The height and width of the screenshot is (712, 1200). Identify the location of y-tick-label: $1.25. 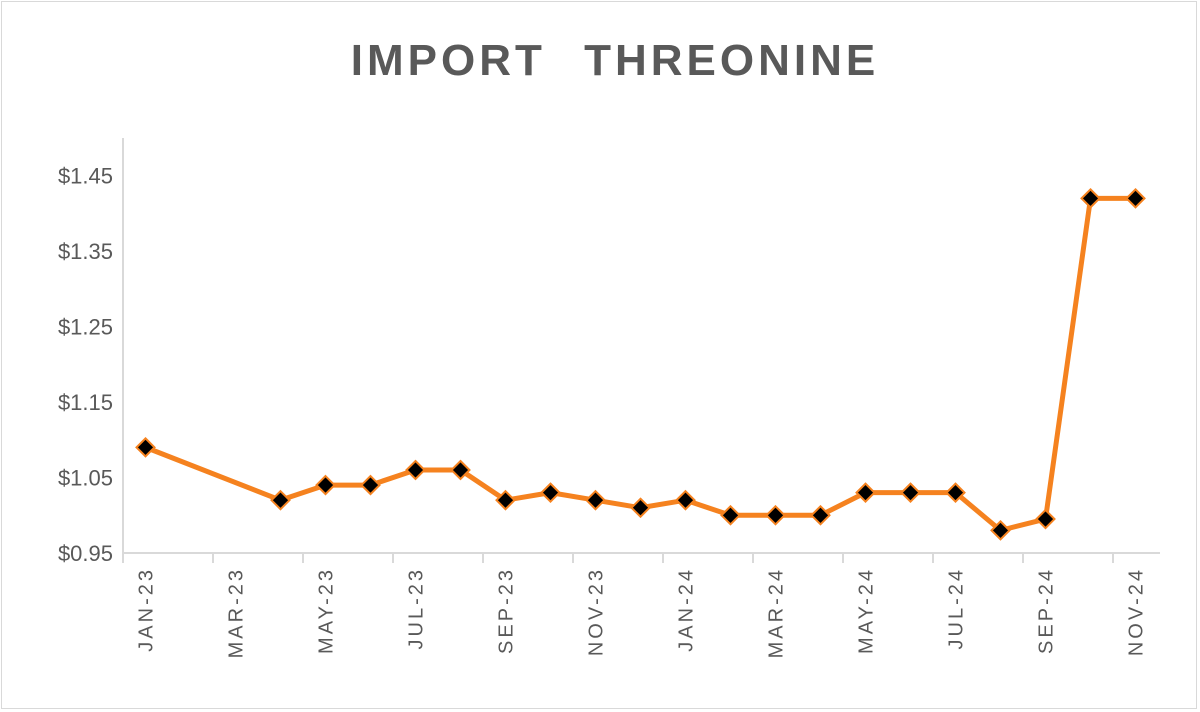
(85, 327).